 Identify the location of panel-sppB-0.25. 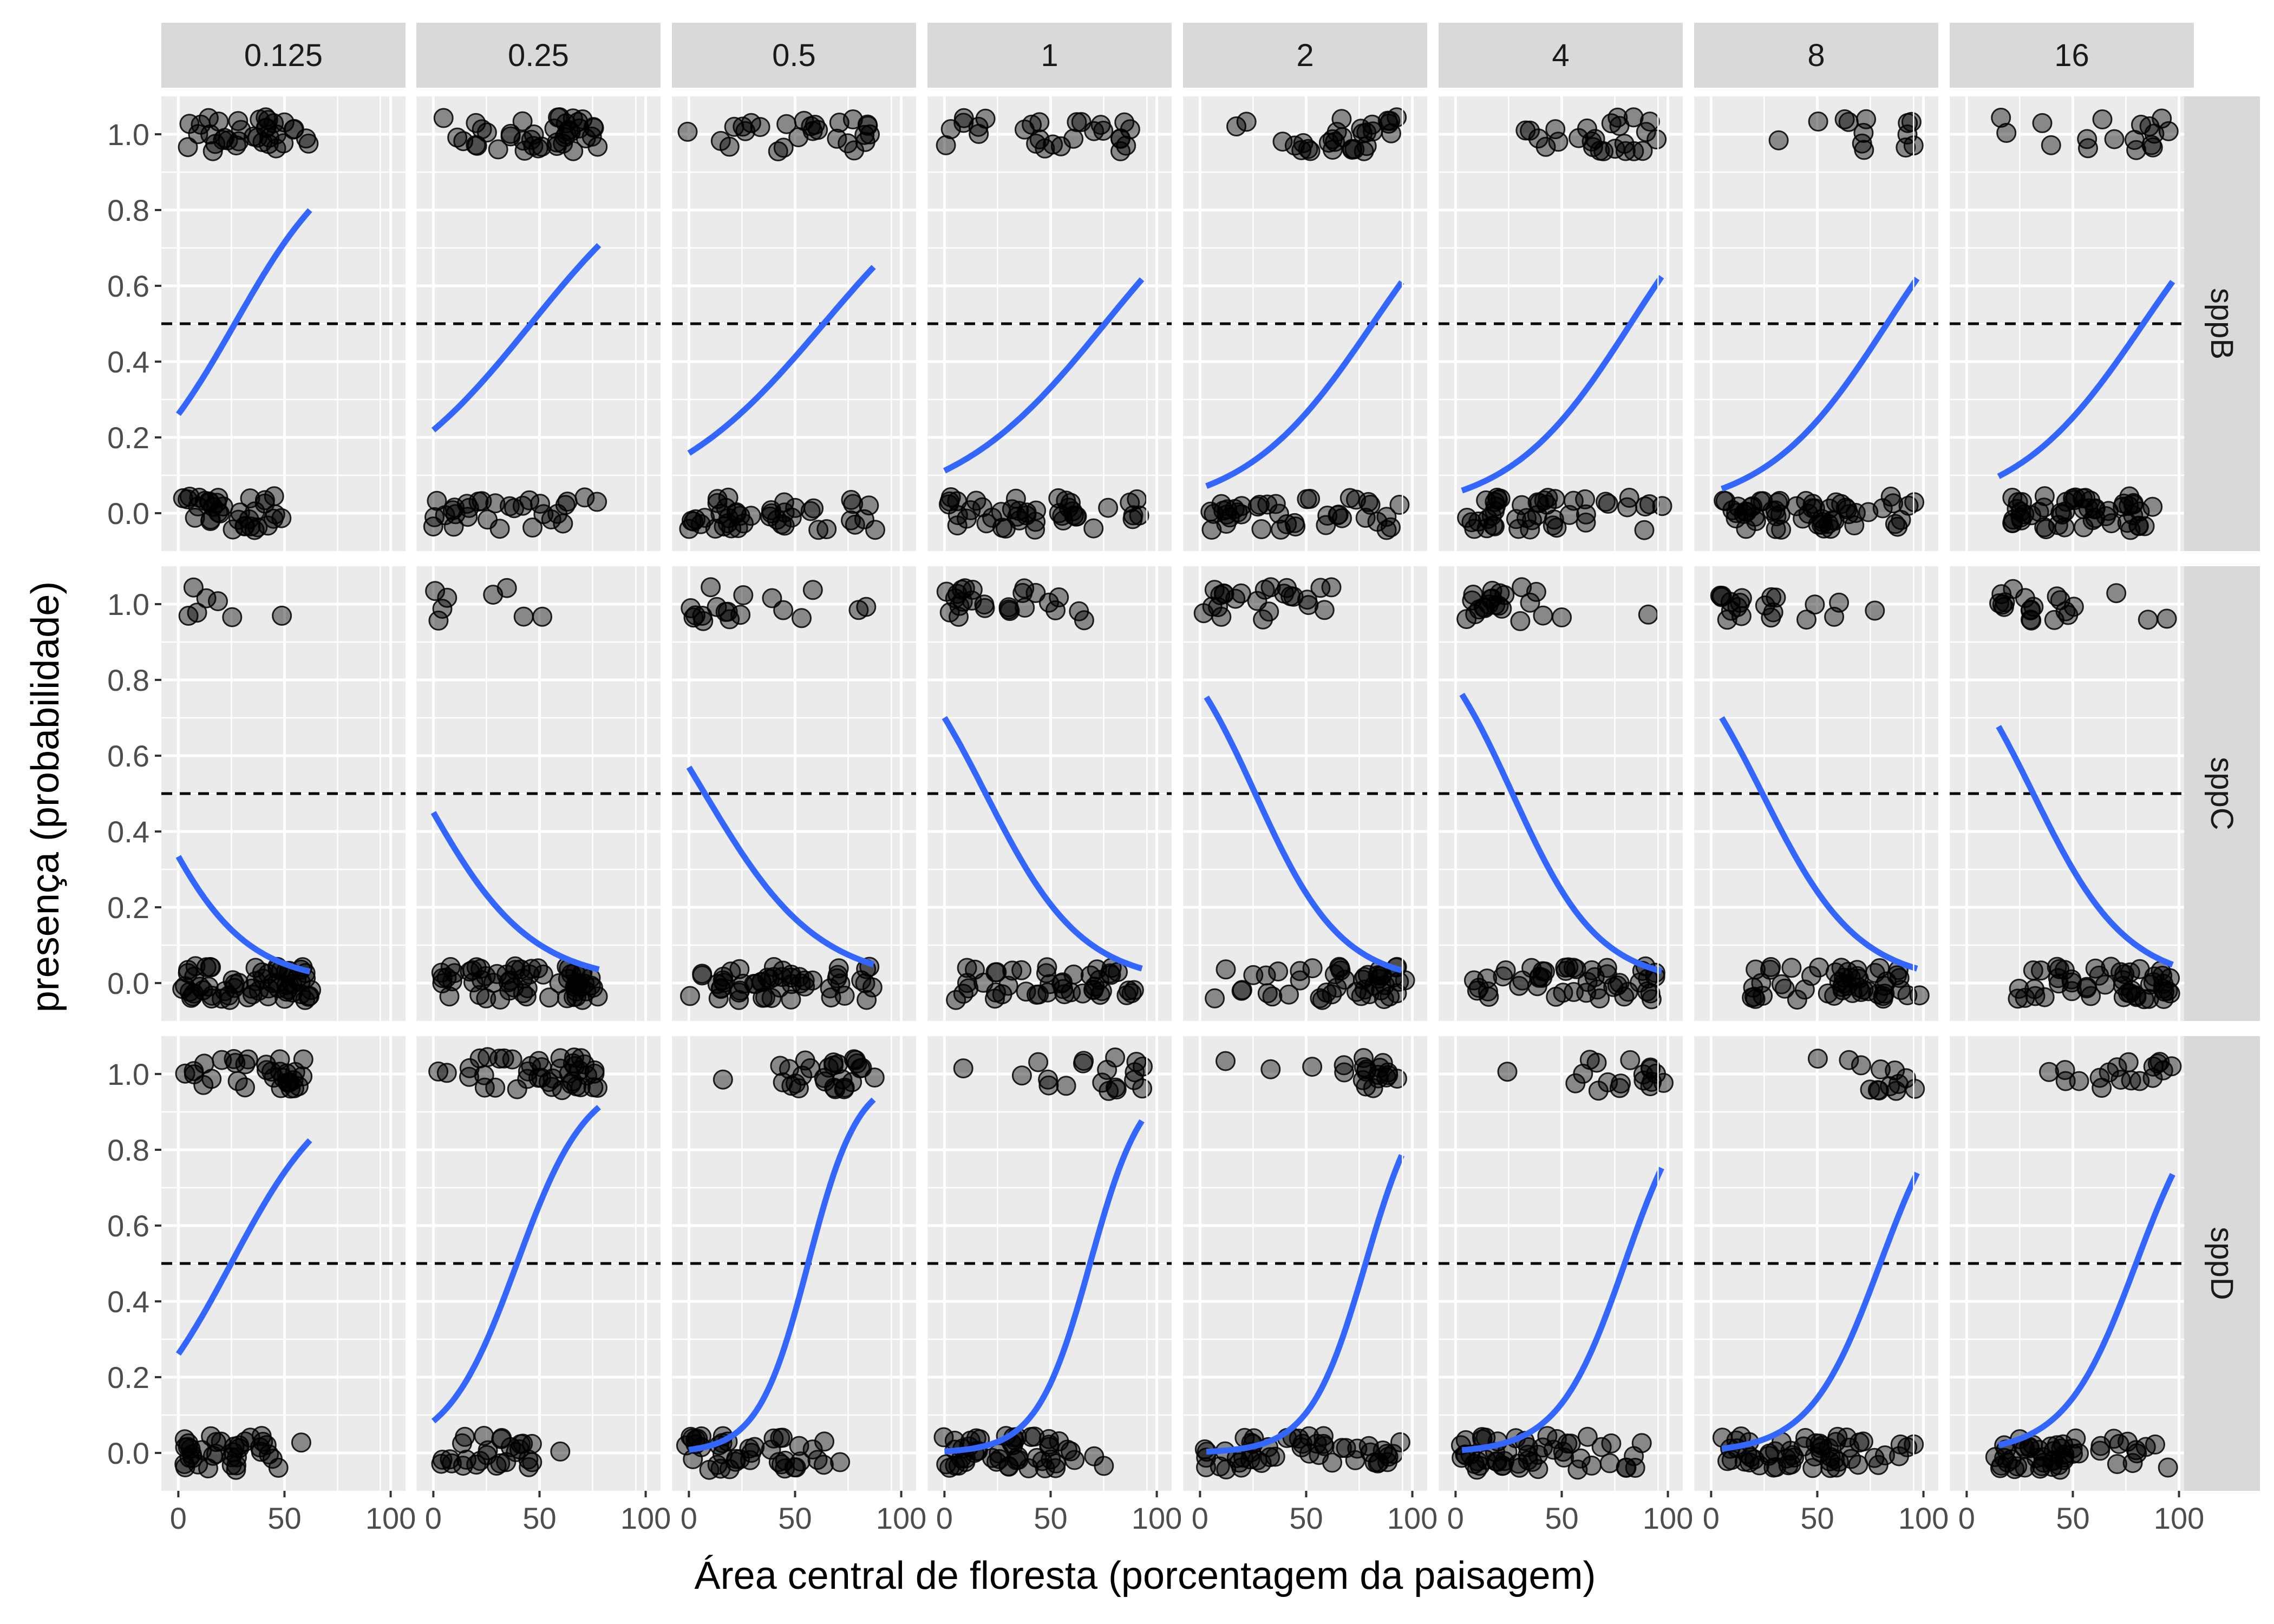
(521, 323).